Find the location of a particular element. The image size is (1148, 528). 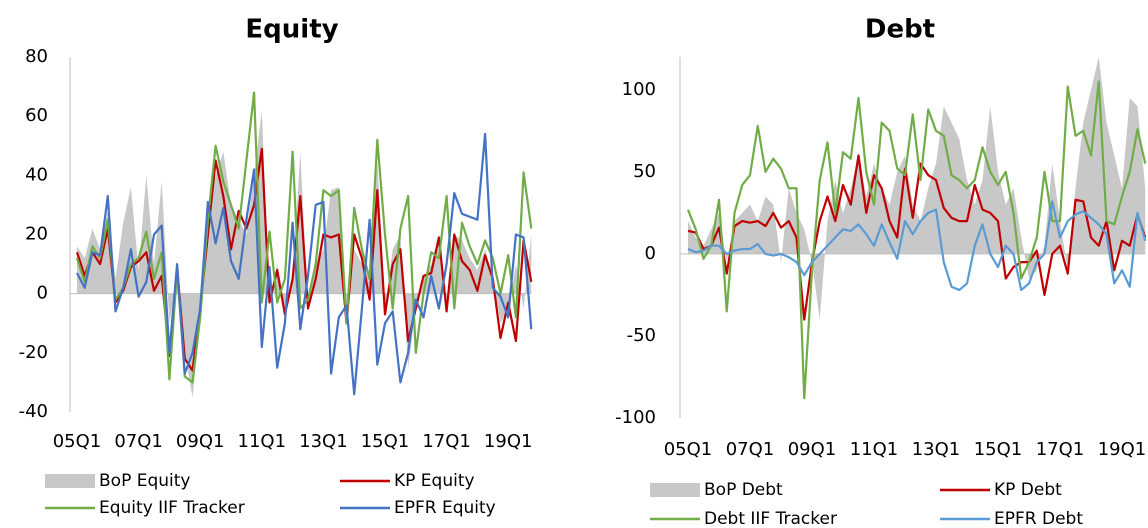

y-tick-label: 20 is located at coordinates (36, 234).